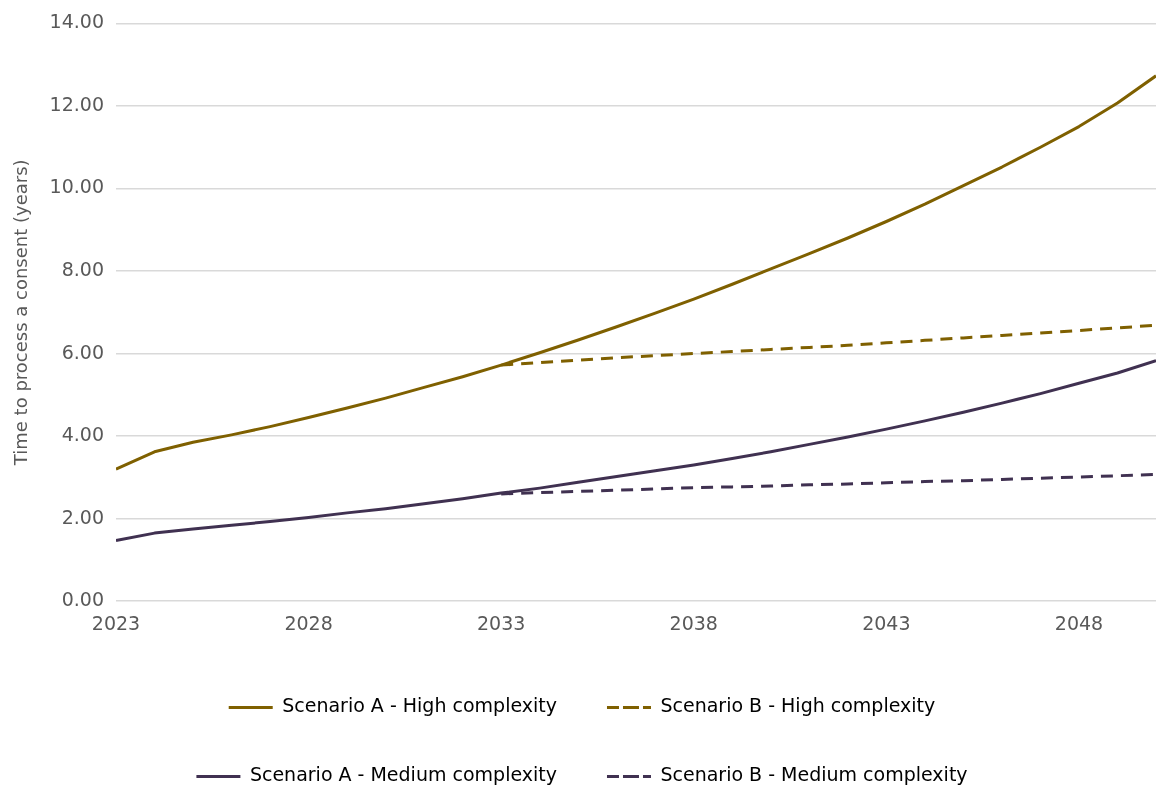 This screenshot has width=1170, height=802. Describe the element at coordinates (76, 21) in the screenshot. I see `y-tick-label: 14.00` at that location.